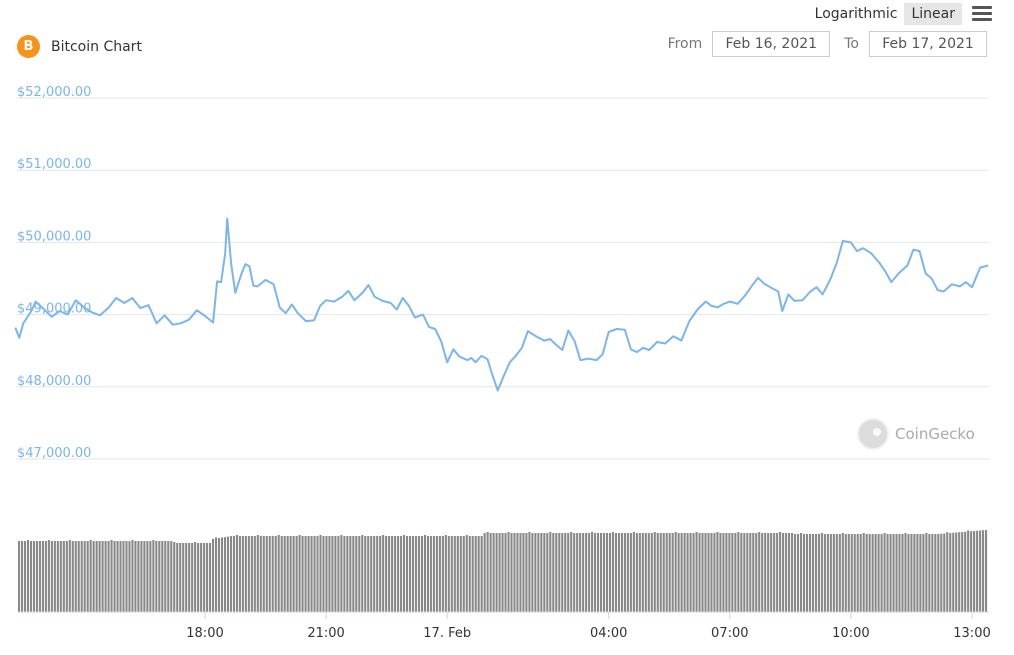 The height and width of the screenshot is (655, 1014). What do you see at coordinates (54, 381) in the screenshot?
I see `y-tick-label: $48,000.00` at bounding box center [54, 381].